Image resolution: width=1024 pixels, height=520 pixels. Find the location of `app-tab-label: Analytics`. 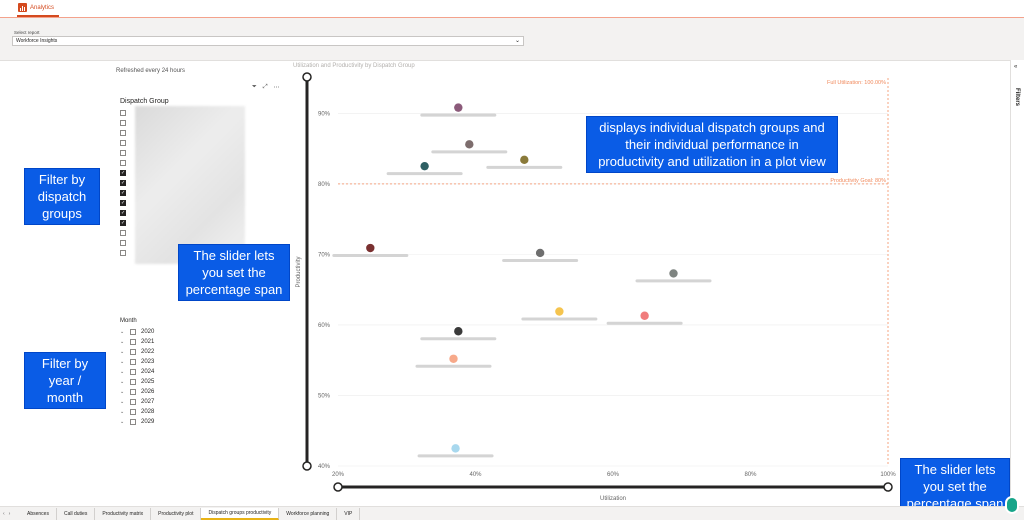

app-tab-label: Analytics is located at coordinates (42, 7).